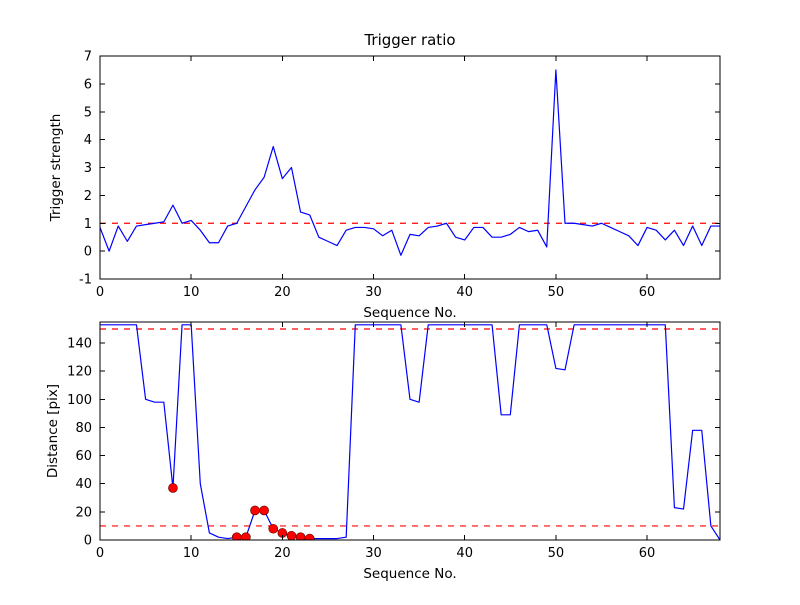 The width and height of the screenshot is (800, 605). What do you see at coordinates (88, 168) in the screenshot?
I see `y-tick-label: 3` at bounding box center [88, 168].